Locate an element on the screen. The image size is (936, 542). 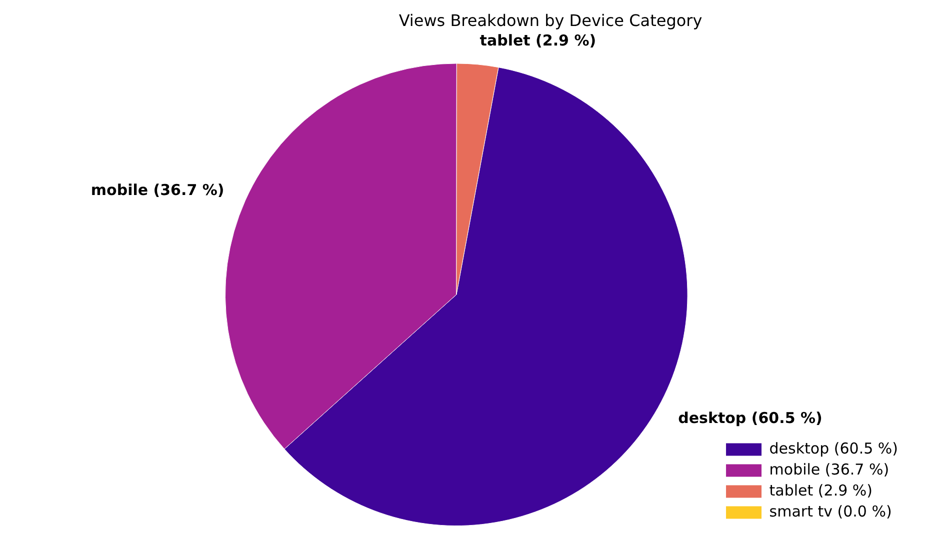
chart-title: Views Breakdown by Device Category is located at coordinates (550, 20).